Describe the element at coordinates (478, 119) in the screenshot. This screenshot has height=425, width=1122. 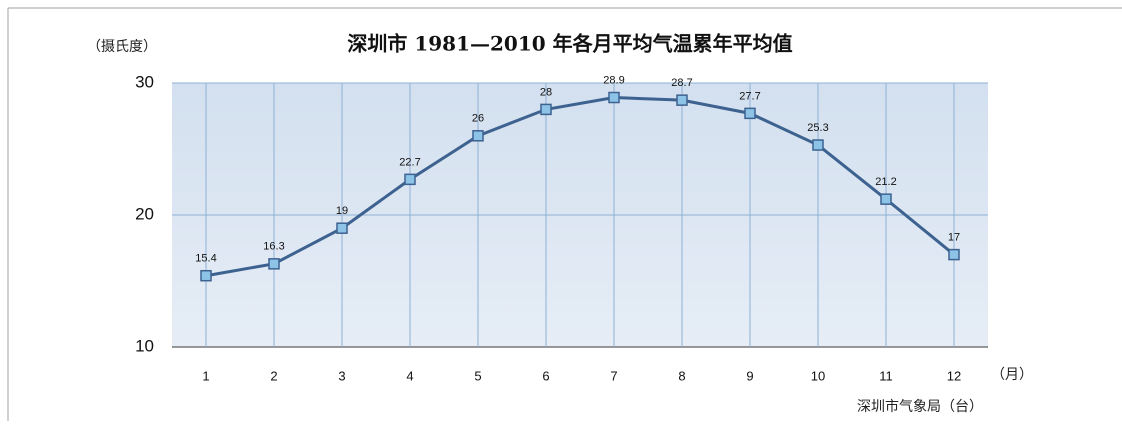
I see `value-label: 26` at that location.